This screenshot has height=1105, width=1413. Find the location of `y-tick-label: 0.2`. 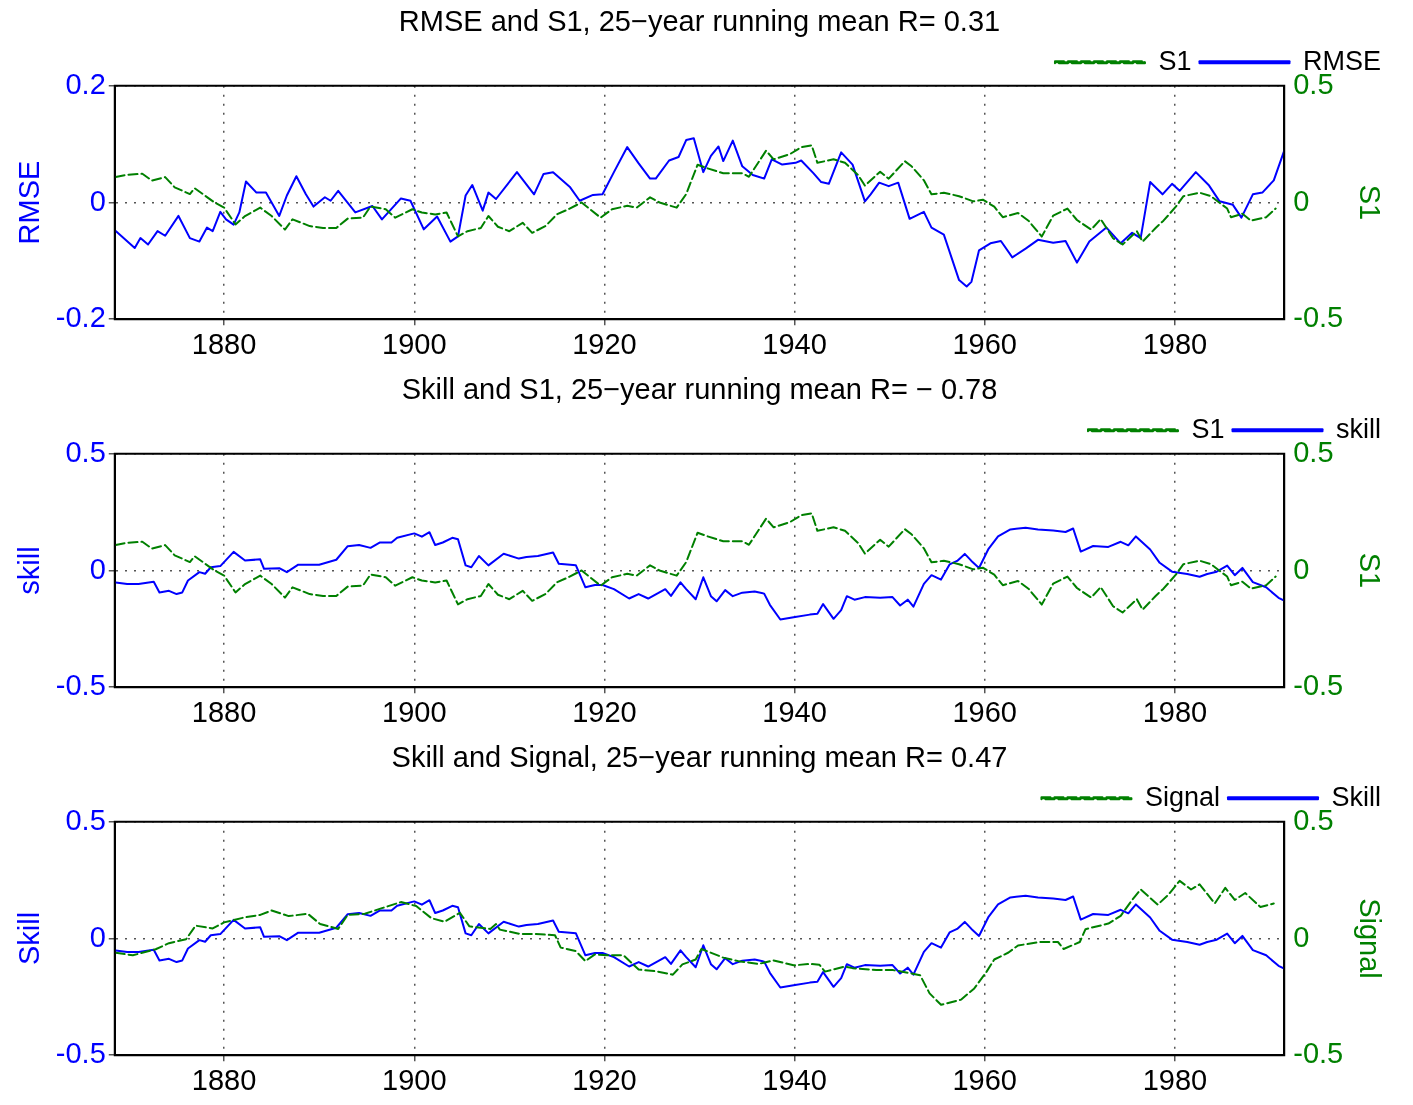

y-tick-label: 0.2 is located at coordinates (85, 83).